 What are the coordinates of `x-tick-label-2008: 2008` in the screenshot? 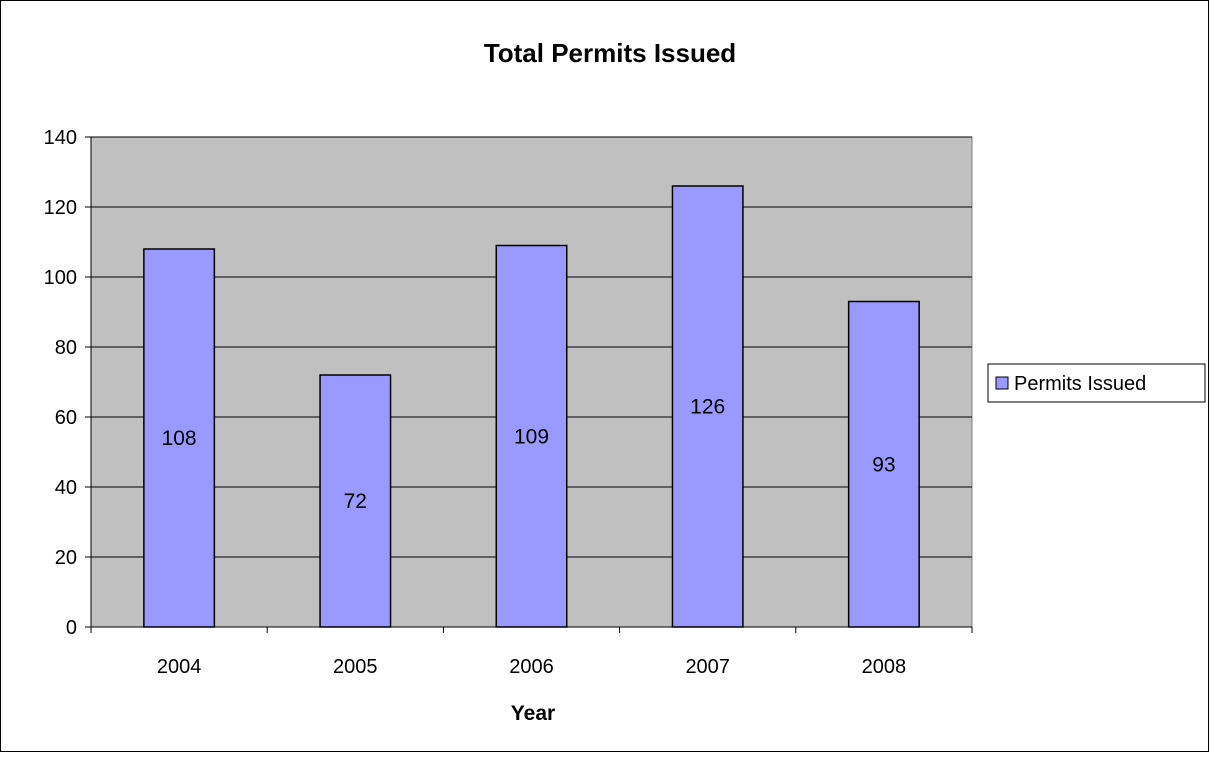 It's located at (884, 667).